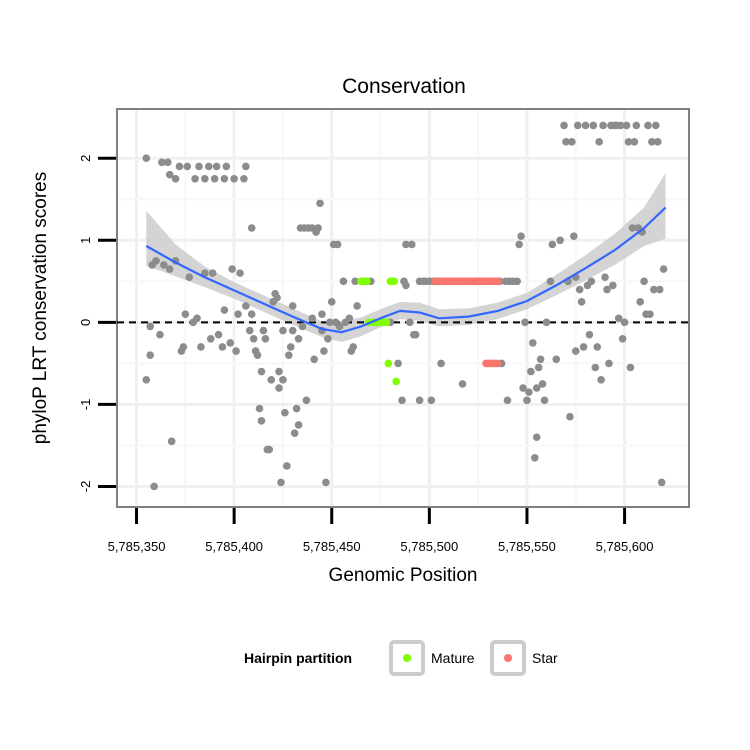 This screenshot has height=750, width=750. I want to click on legend-entry-star: Star, so click(524, 658).